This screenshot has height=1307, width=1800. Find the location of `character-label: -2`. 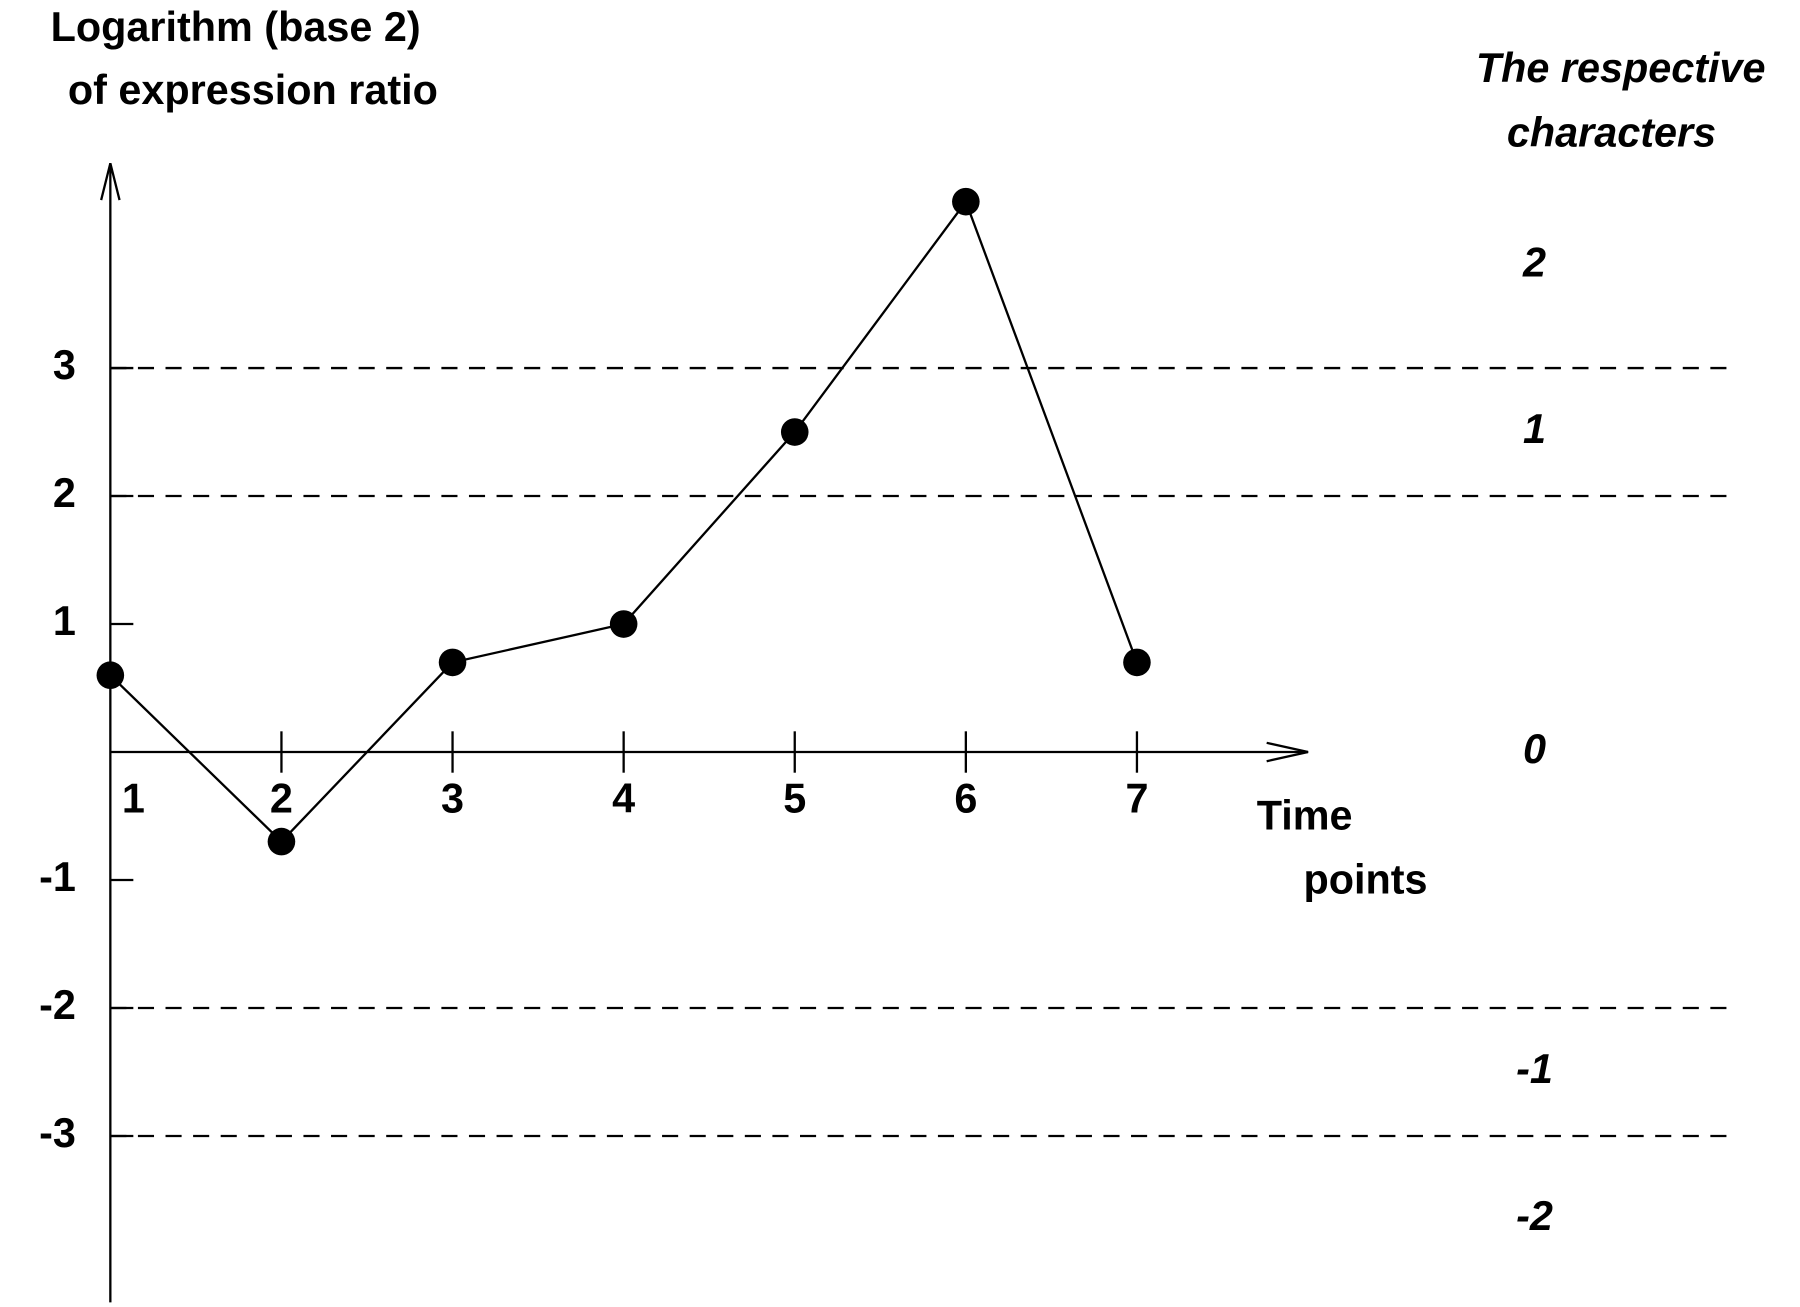

character-label: -2 is located at coordinates (1534, 1216).